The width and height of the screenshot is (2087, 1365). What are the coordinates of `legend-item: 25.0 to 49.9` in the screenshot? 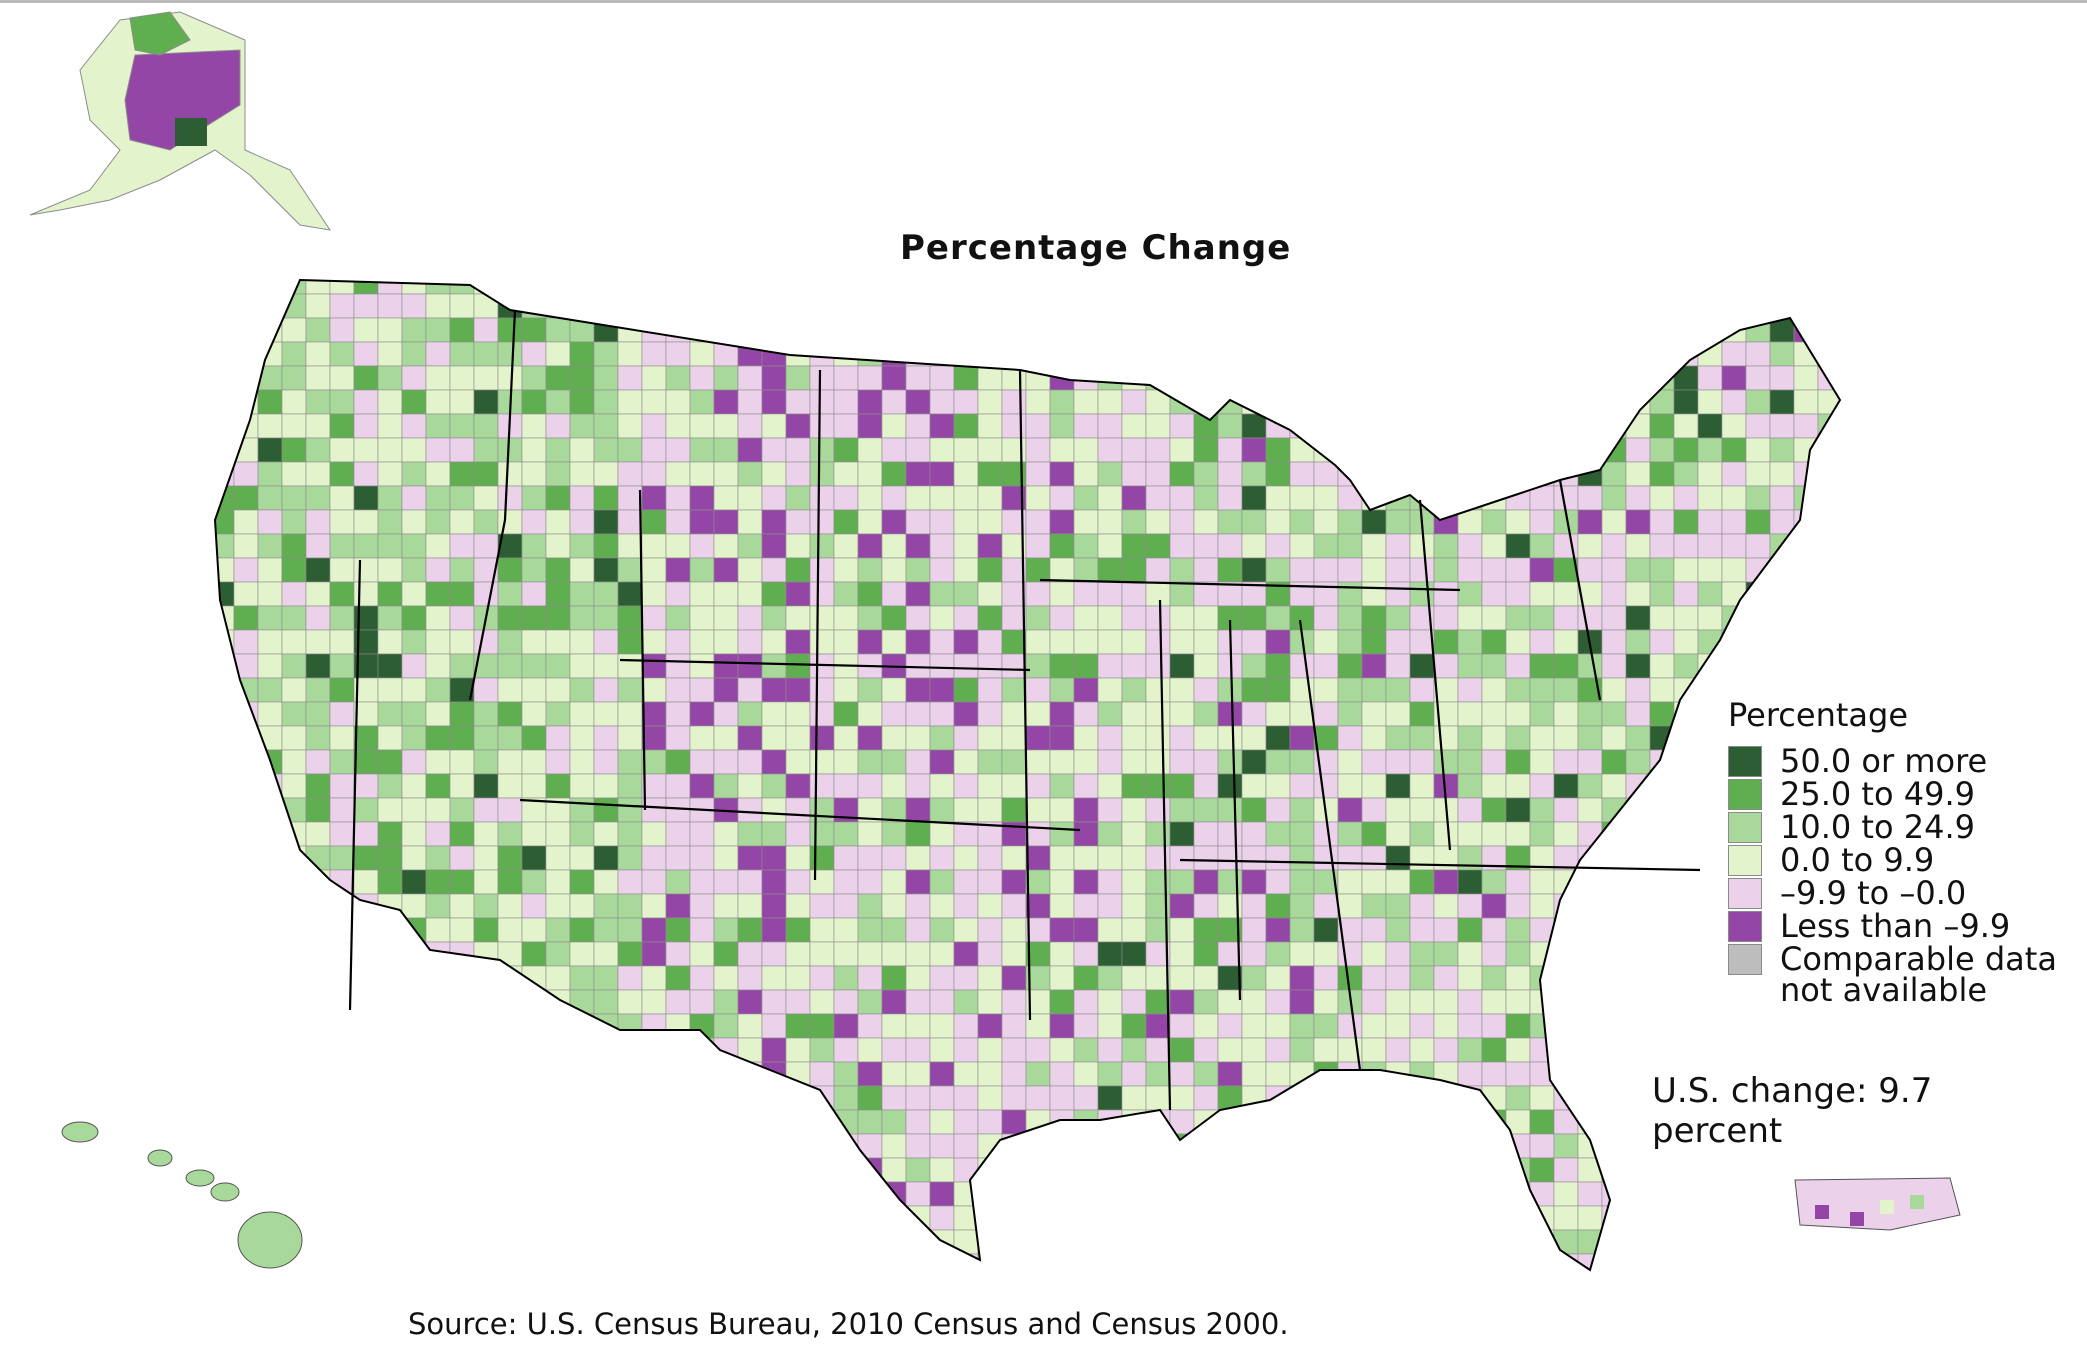 It's located at (1900, 794).